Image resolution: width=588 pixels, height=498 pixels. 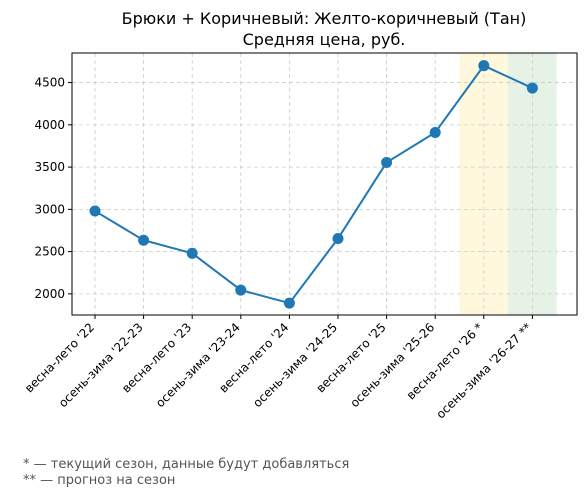 I want to click on y-tick-label: 3000, so click(x=49, y=209).